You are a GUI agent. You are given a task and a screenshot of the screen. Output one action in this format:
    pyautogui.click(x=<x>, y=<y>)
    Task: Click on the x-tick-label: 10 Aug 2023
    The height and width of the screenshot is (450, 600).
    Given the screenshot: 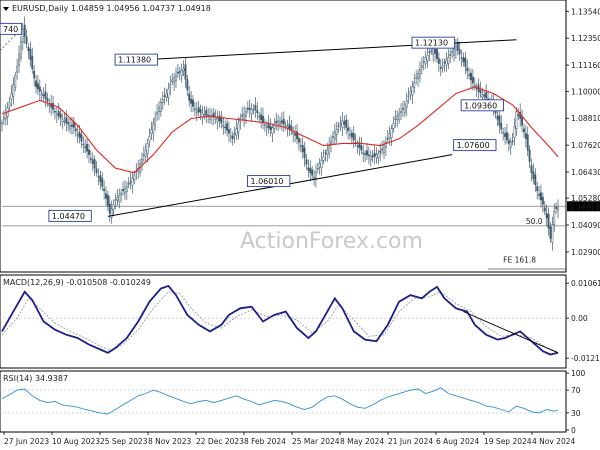 What is the action you would take?
    pyautogui.click(x=76, y=441)
    